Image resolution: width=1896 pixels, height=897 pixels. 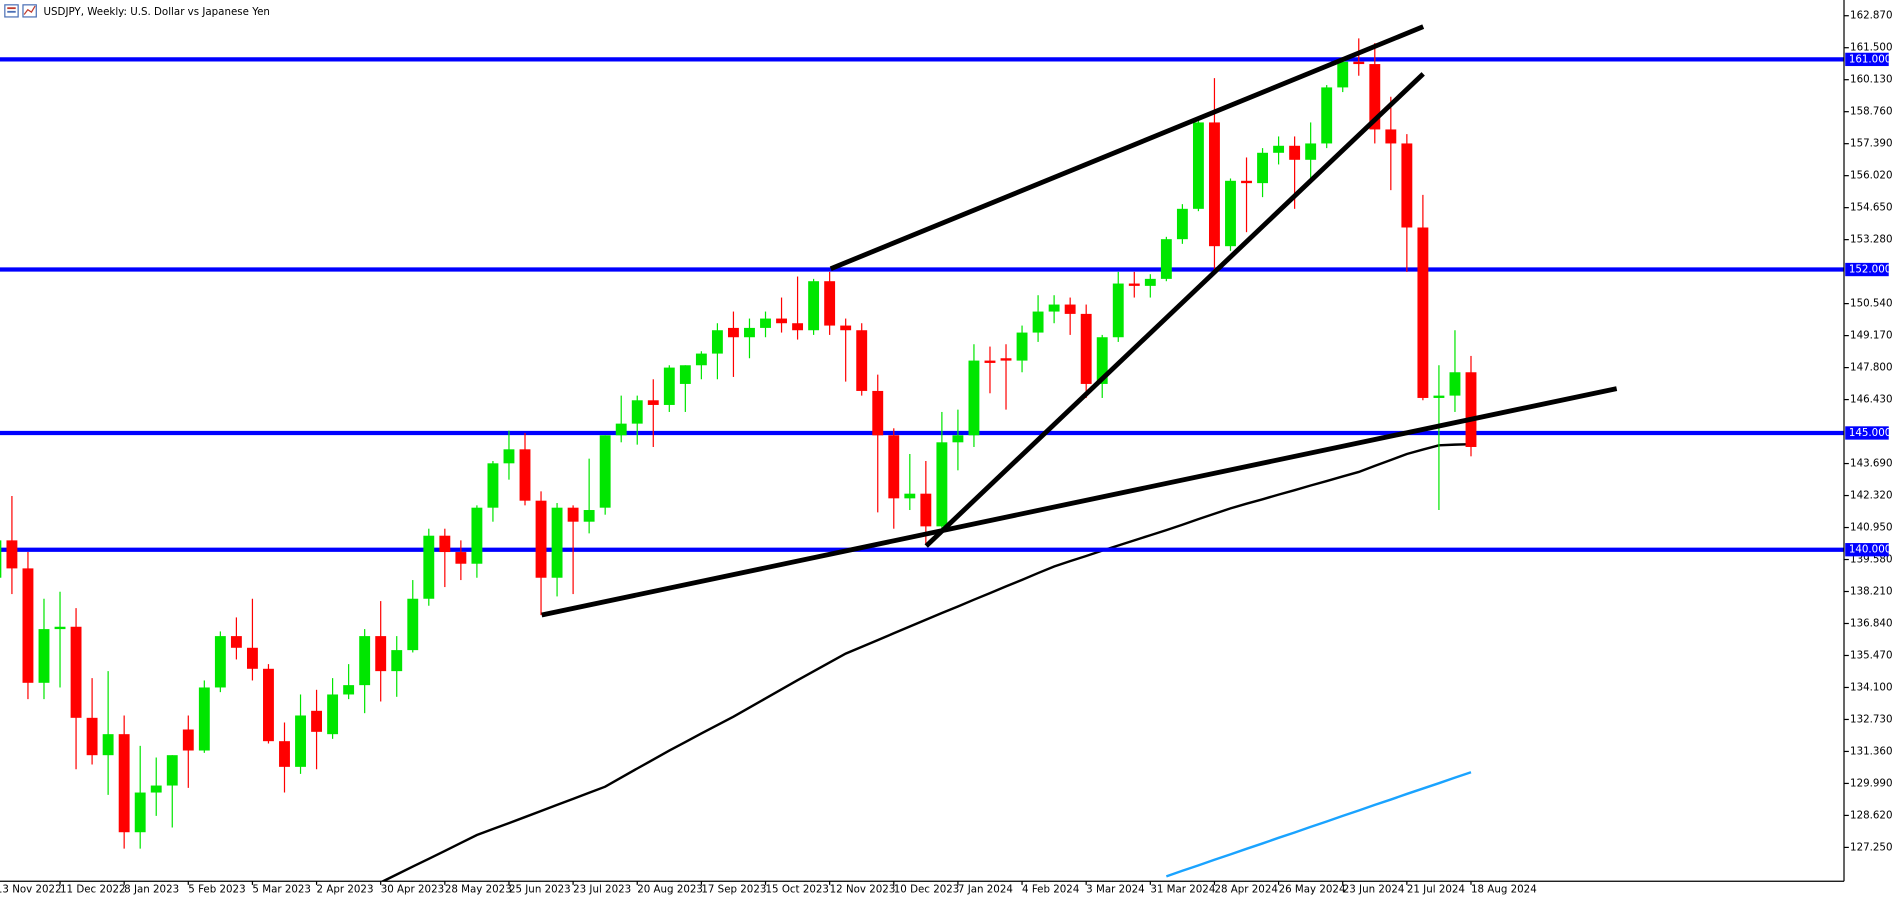 What do you see at coordinates (1871, 719) in the screenshot?
I see `y-tick-label: 132.730` at bounding box center [1871, 719].